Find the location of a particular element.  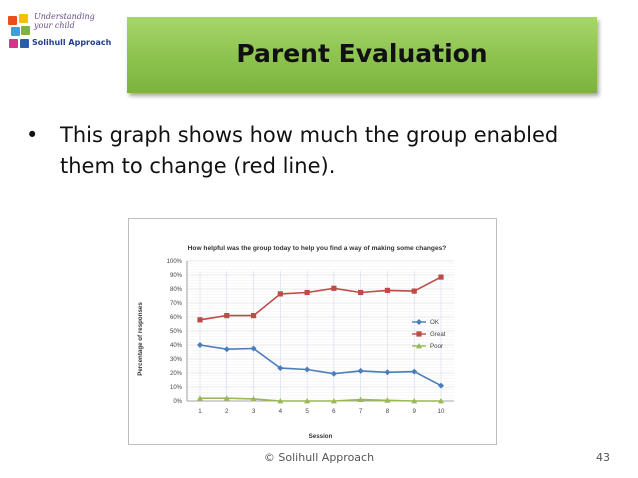

slide-title: Parent Evaluation is located at coordinates (362, 53).